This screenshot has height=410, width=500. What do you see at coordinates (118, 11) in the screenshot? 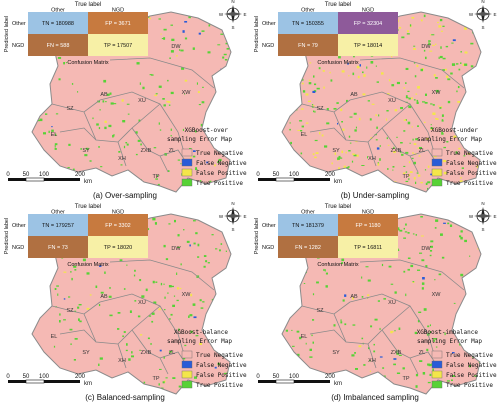
I see `col-header-ngd: NGD` at bounding box center [118, 11].